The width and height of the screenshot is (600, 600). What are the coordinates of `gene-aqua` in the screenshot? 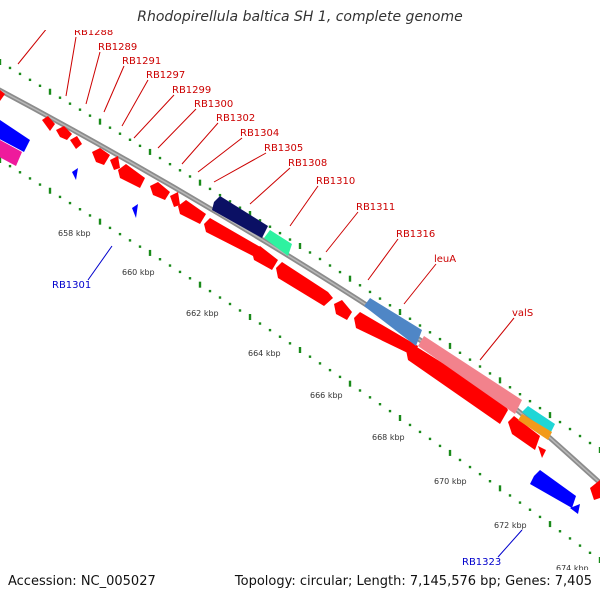 It's located at (278, 243).